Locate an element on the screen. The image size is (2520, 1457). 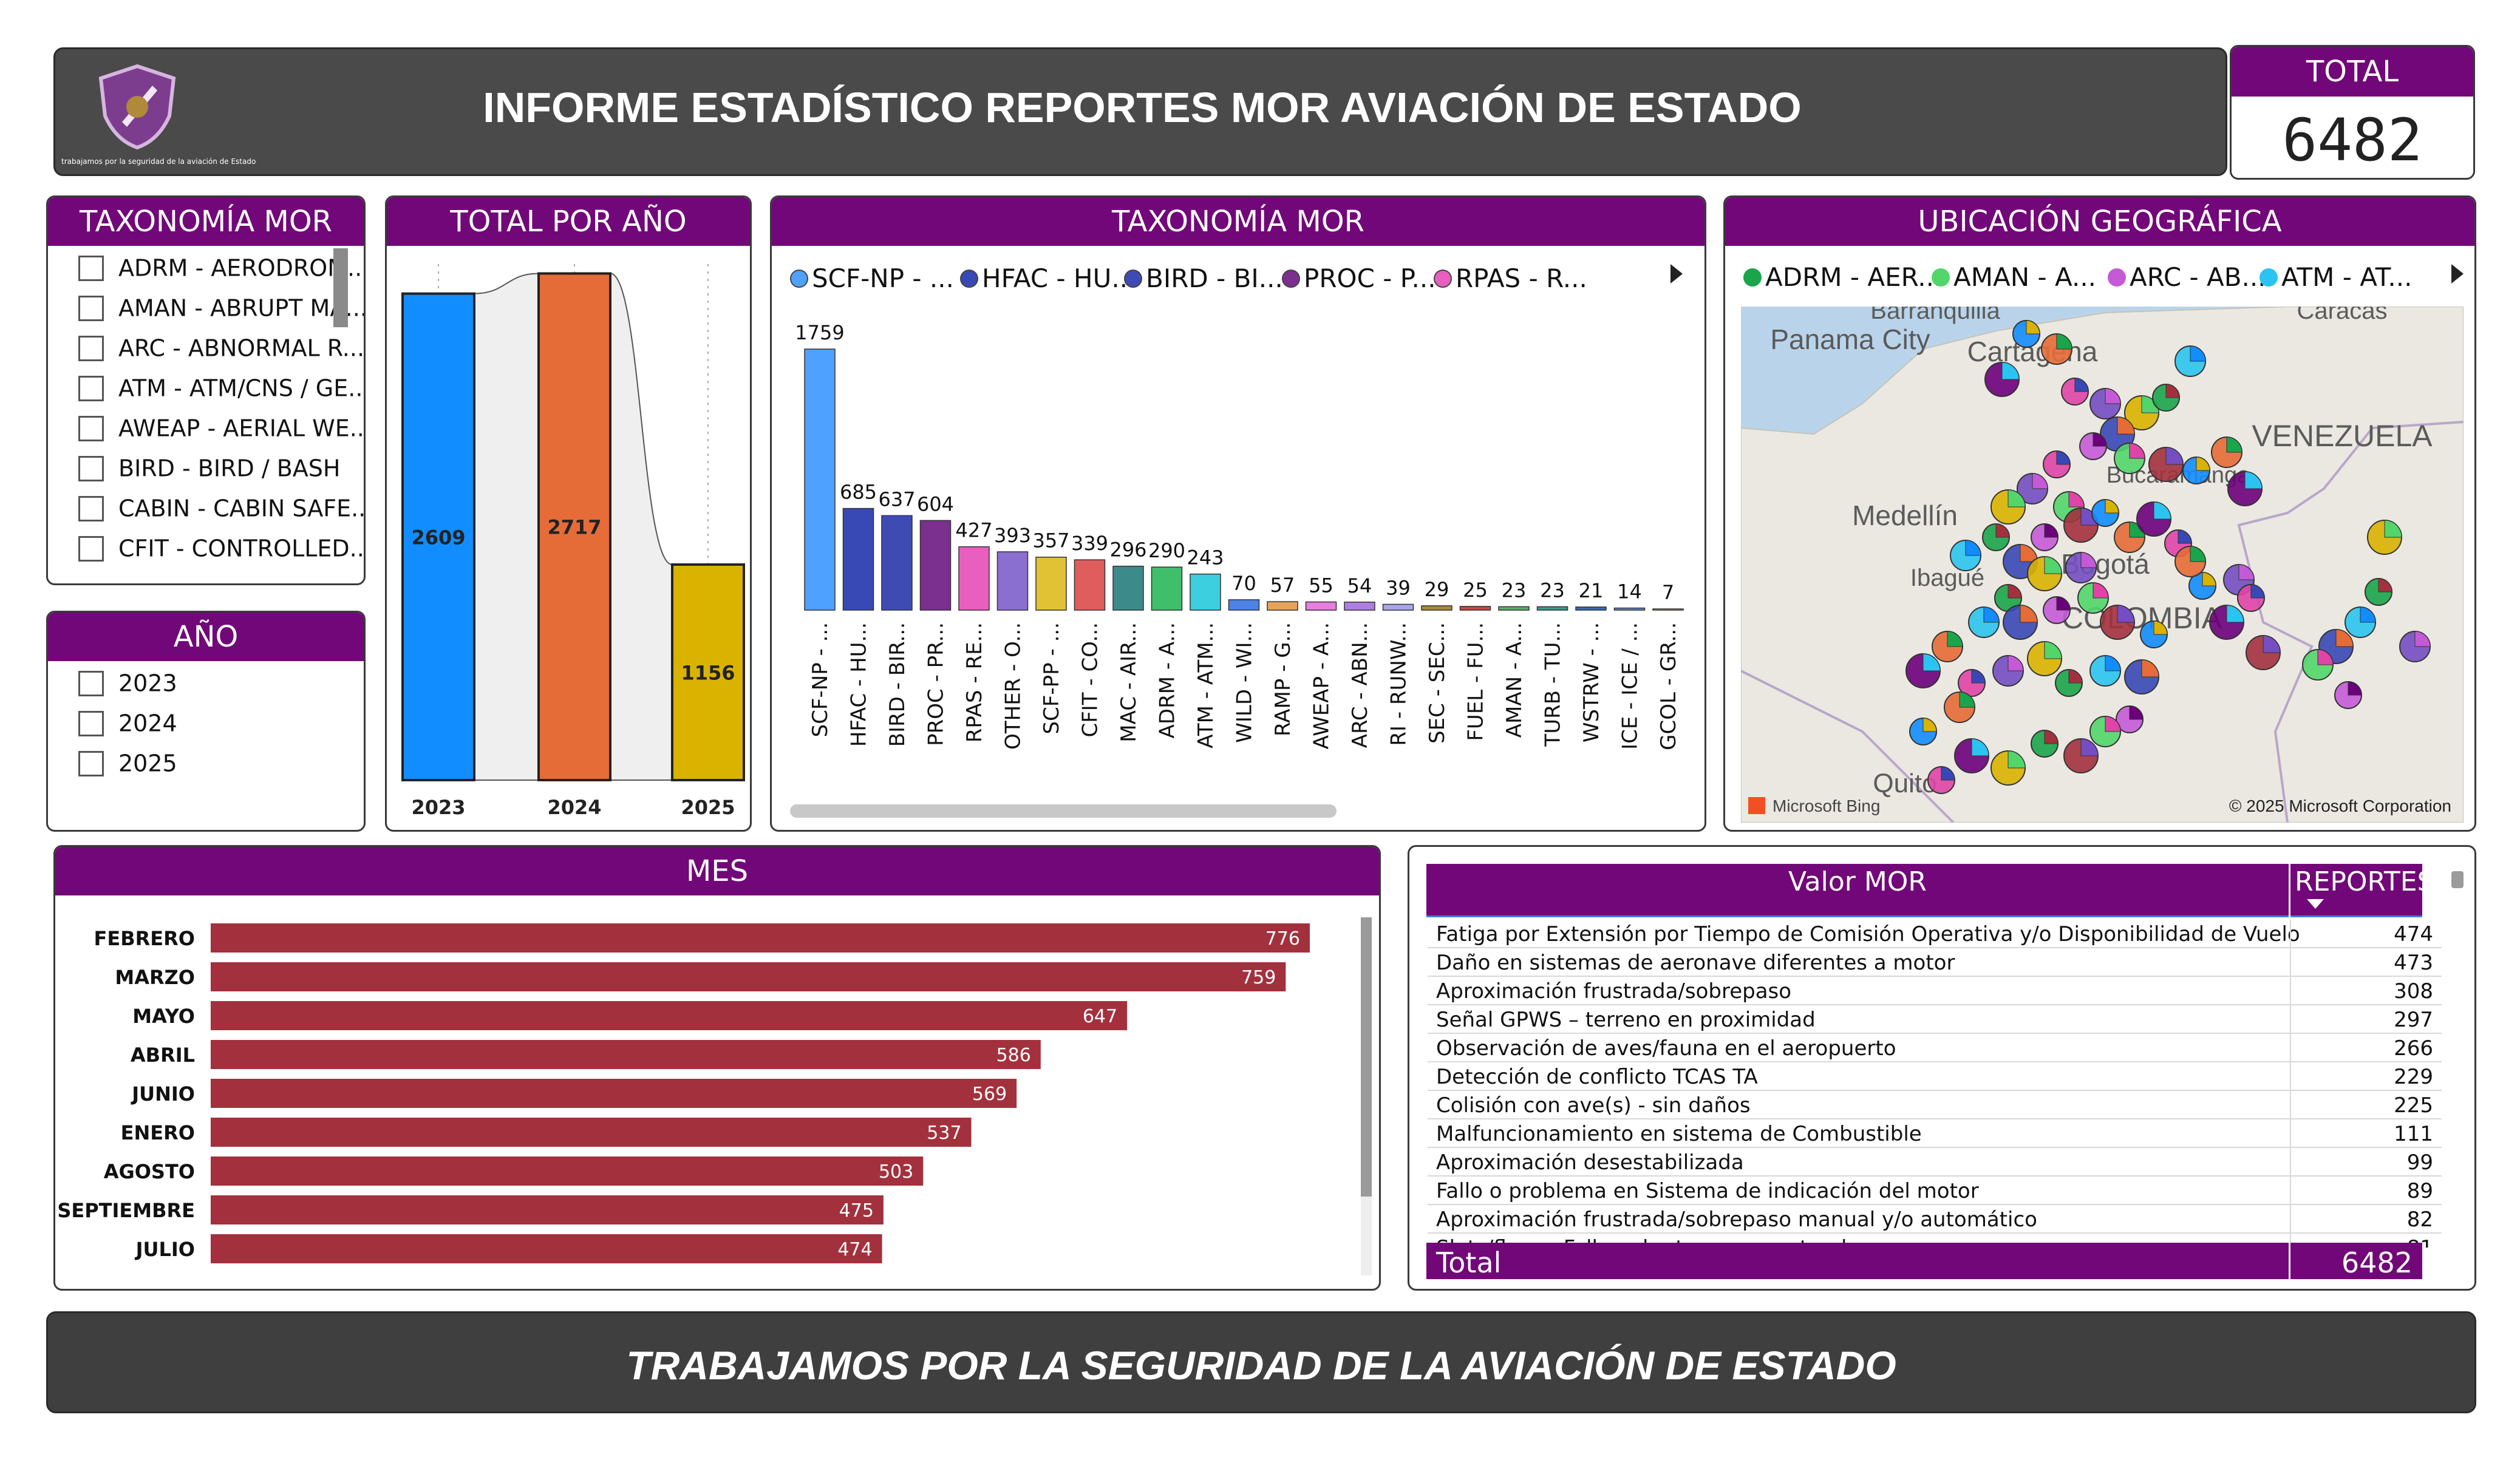
taxonomy-data-label: 21 is located at coordinates (1591, 590).